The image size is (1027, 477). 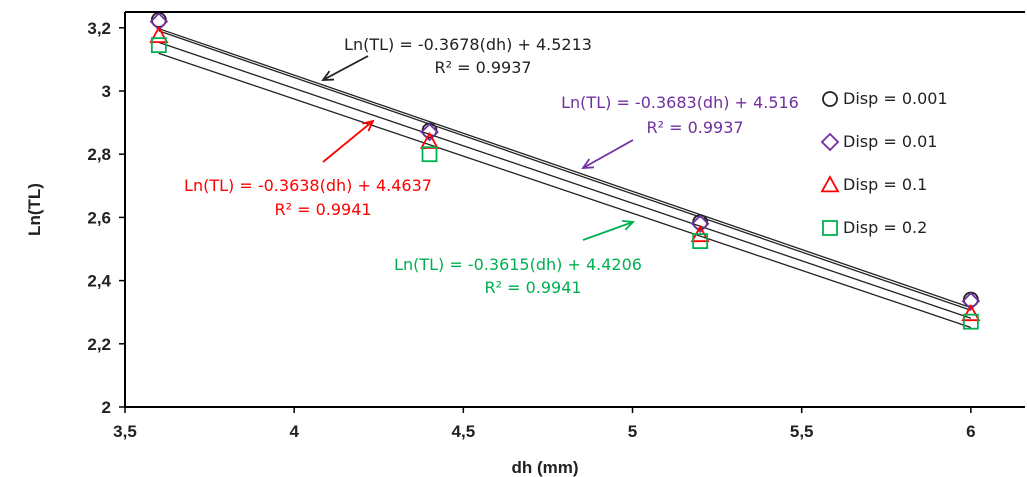 What do you see at coordinates (99, 28) in the screenshot?
I see `y-tick-label: 3,2` at bounding box center [99, 28].